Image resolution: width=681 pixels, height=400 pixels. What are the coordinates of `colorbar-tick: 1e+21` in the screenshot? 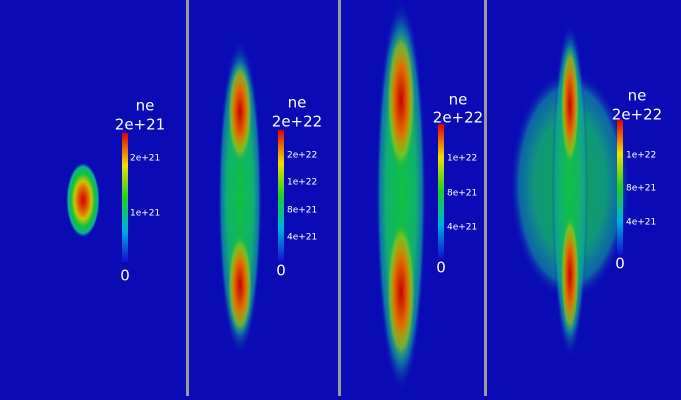 It's located at (145, 214).